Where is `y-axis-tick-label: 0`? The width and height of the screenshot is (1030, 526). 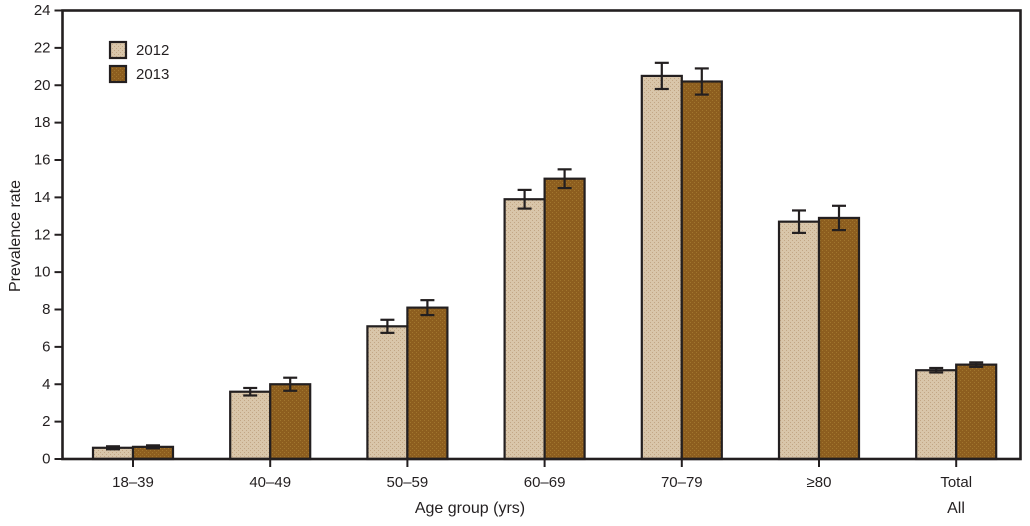
y-axis-tick-label: 0 is located at coordinates (46, 459).